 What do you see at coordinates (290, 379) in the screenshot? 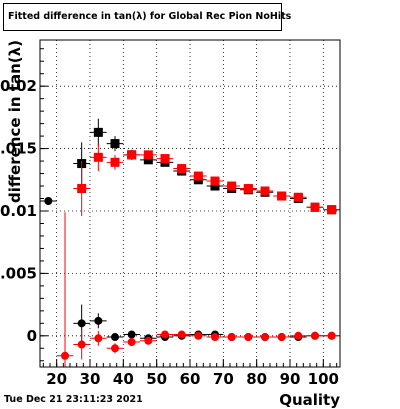
I see `x-tick-label: 90` at bounding box center [290, 379].